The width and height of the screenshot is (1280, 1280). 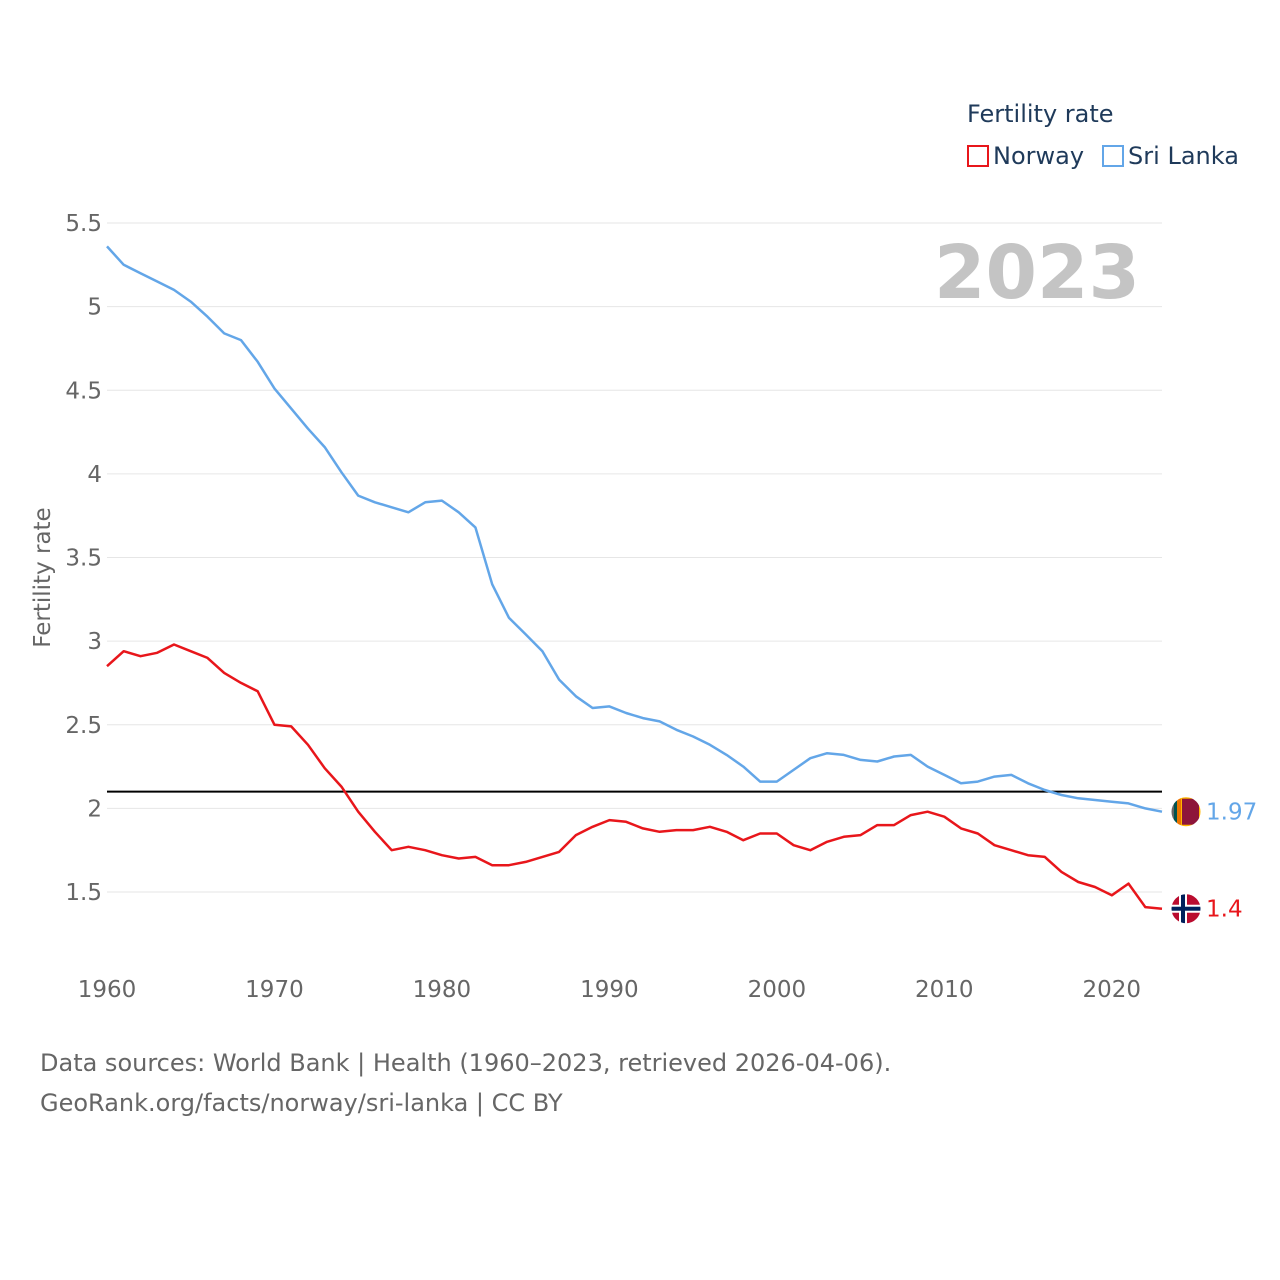 I want to click on end-label-sri-lanka: 1.97, so click(x=1231, y=813).